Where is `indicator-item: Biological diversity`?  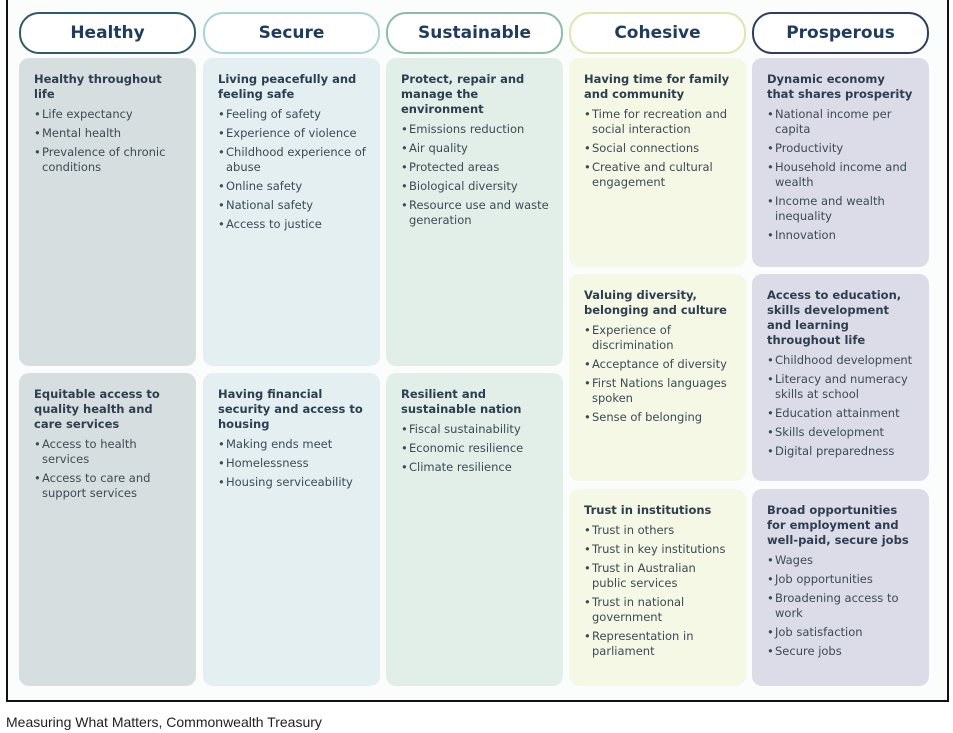
indicator-item: Biological diversity is located at coordinates (475, 186).